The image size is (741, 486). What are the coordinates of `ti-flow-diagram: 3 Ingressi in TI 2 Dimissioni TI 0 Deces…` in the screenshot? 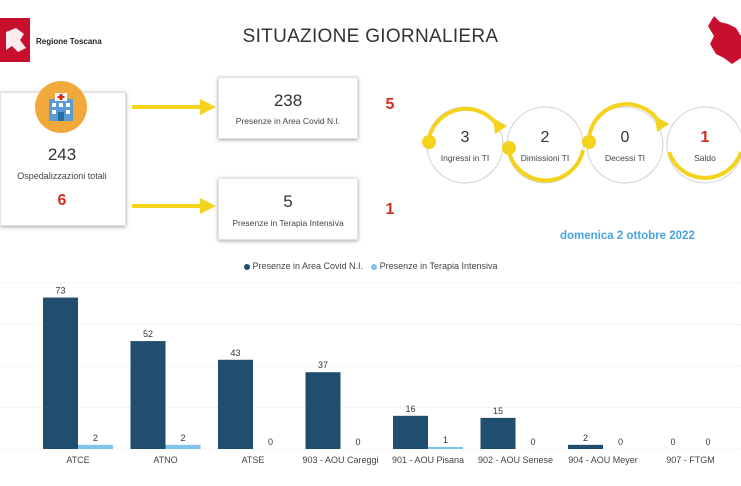 It's located at (581, 143).